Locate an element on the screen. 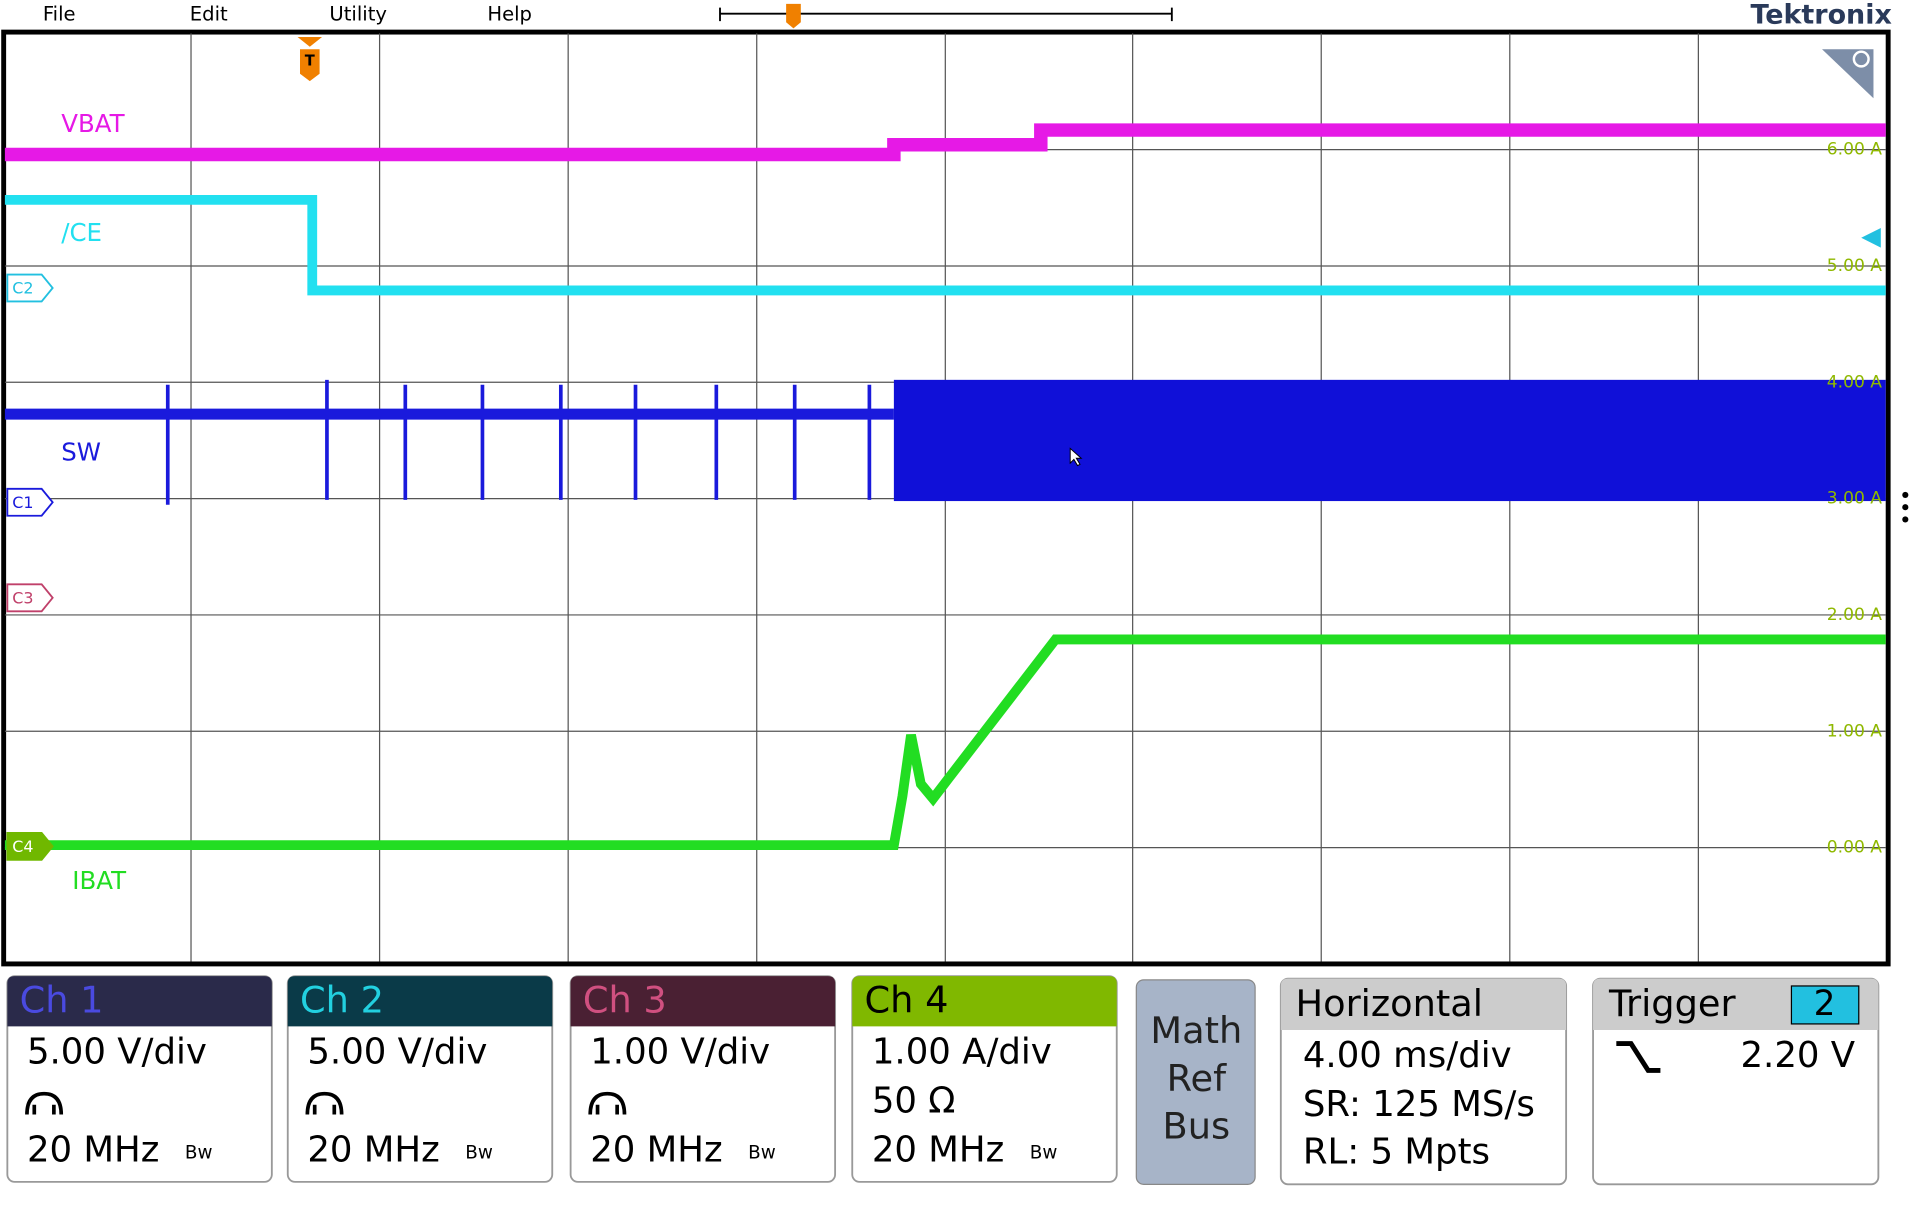 Image resolution: width=1920 pixels, height=1225 pixels. channel-marker-label: C1 is located at coordinates (22, 502).